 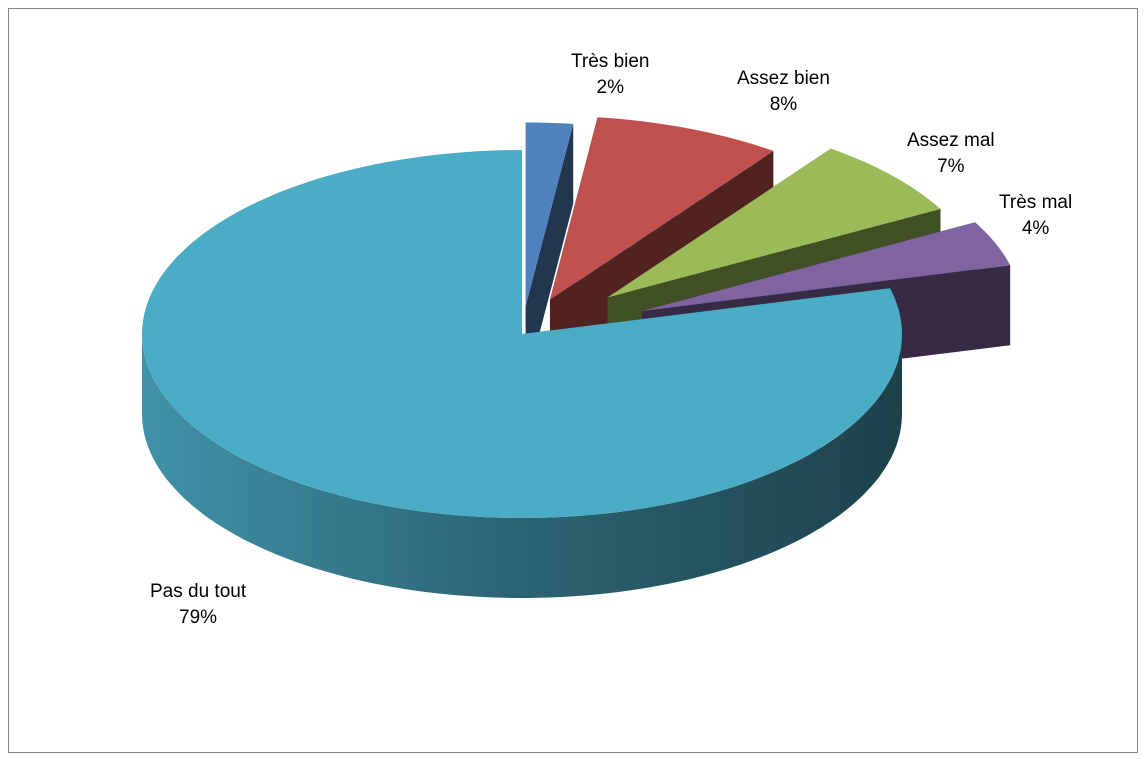 I want to click on slice-value-label: 7%, so click(x=951, y=166).